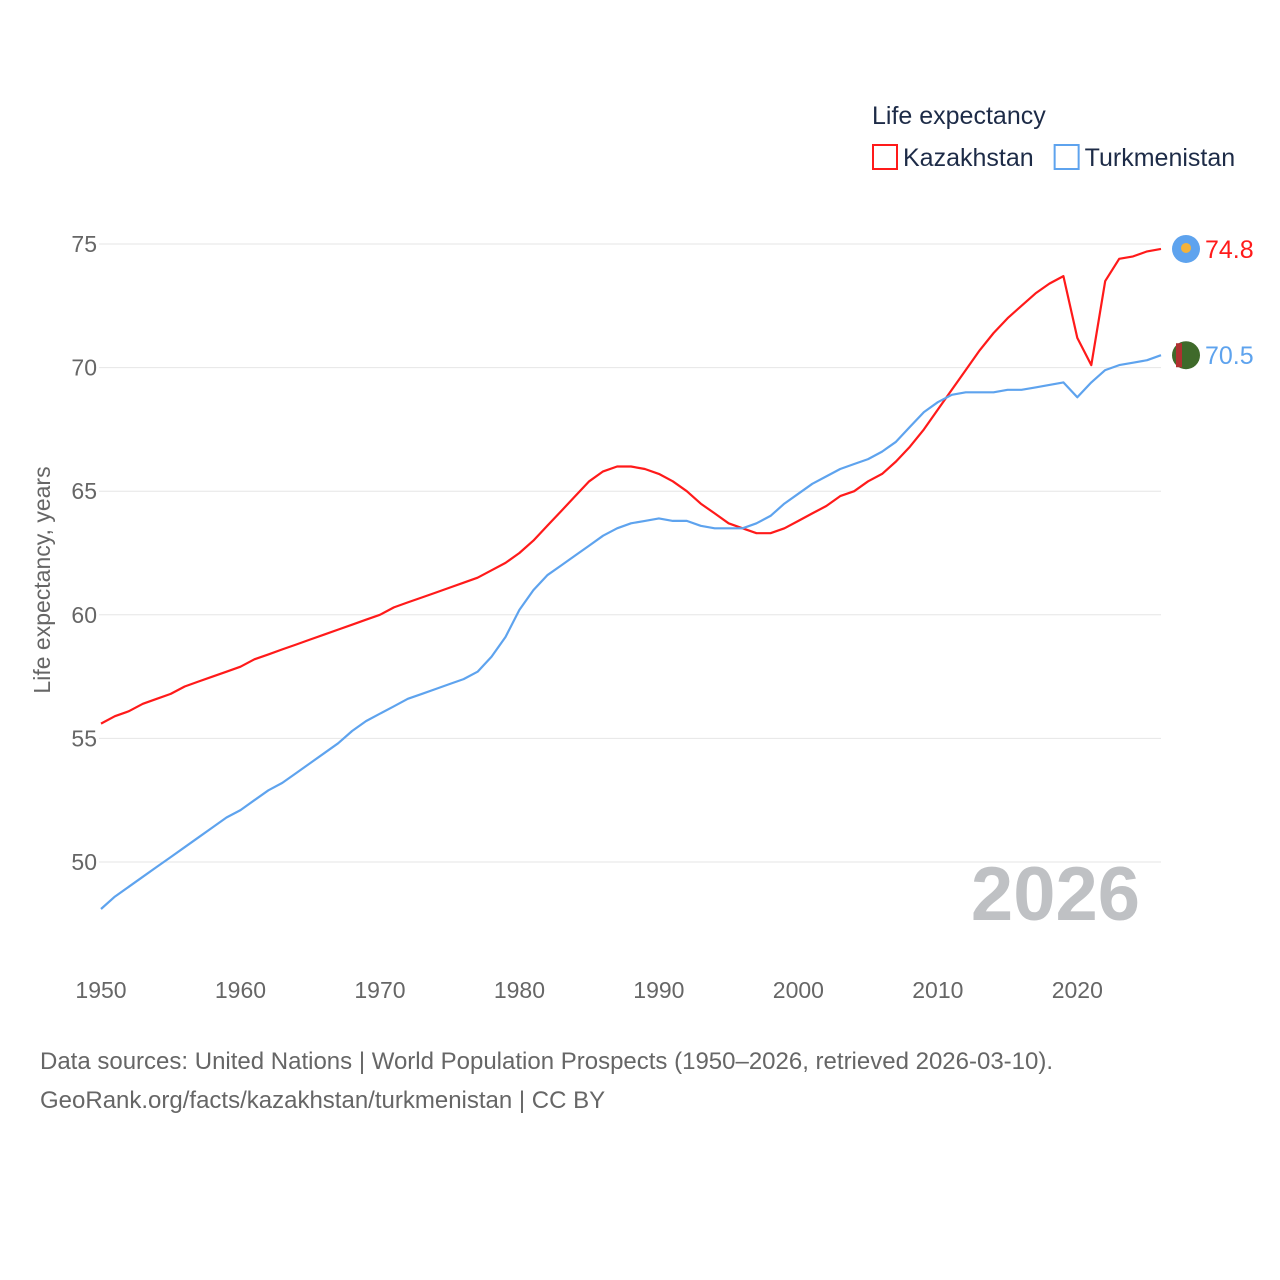 The height and width of the screenshot is (1280, 1280). Describe the element at coordinates (84, 738) in the screenshot. I see `y-tick-label: 55` at that location.